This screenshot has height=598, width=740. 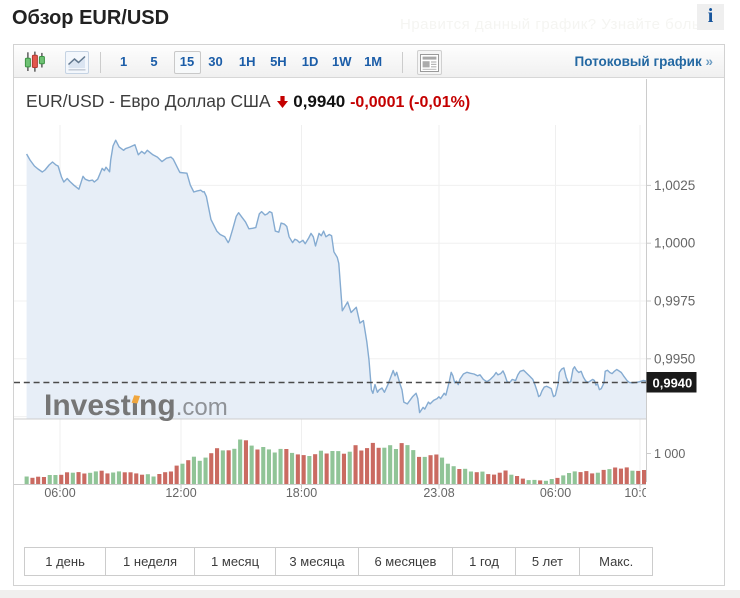 What do you see at coordinates (674, 301) in the screenshot?
I see `svg-text: 0,9975` at bounding box center [674, 301].